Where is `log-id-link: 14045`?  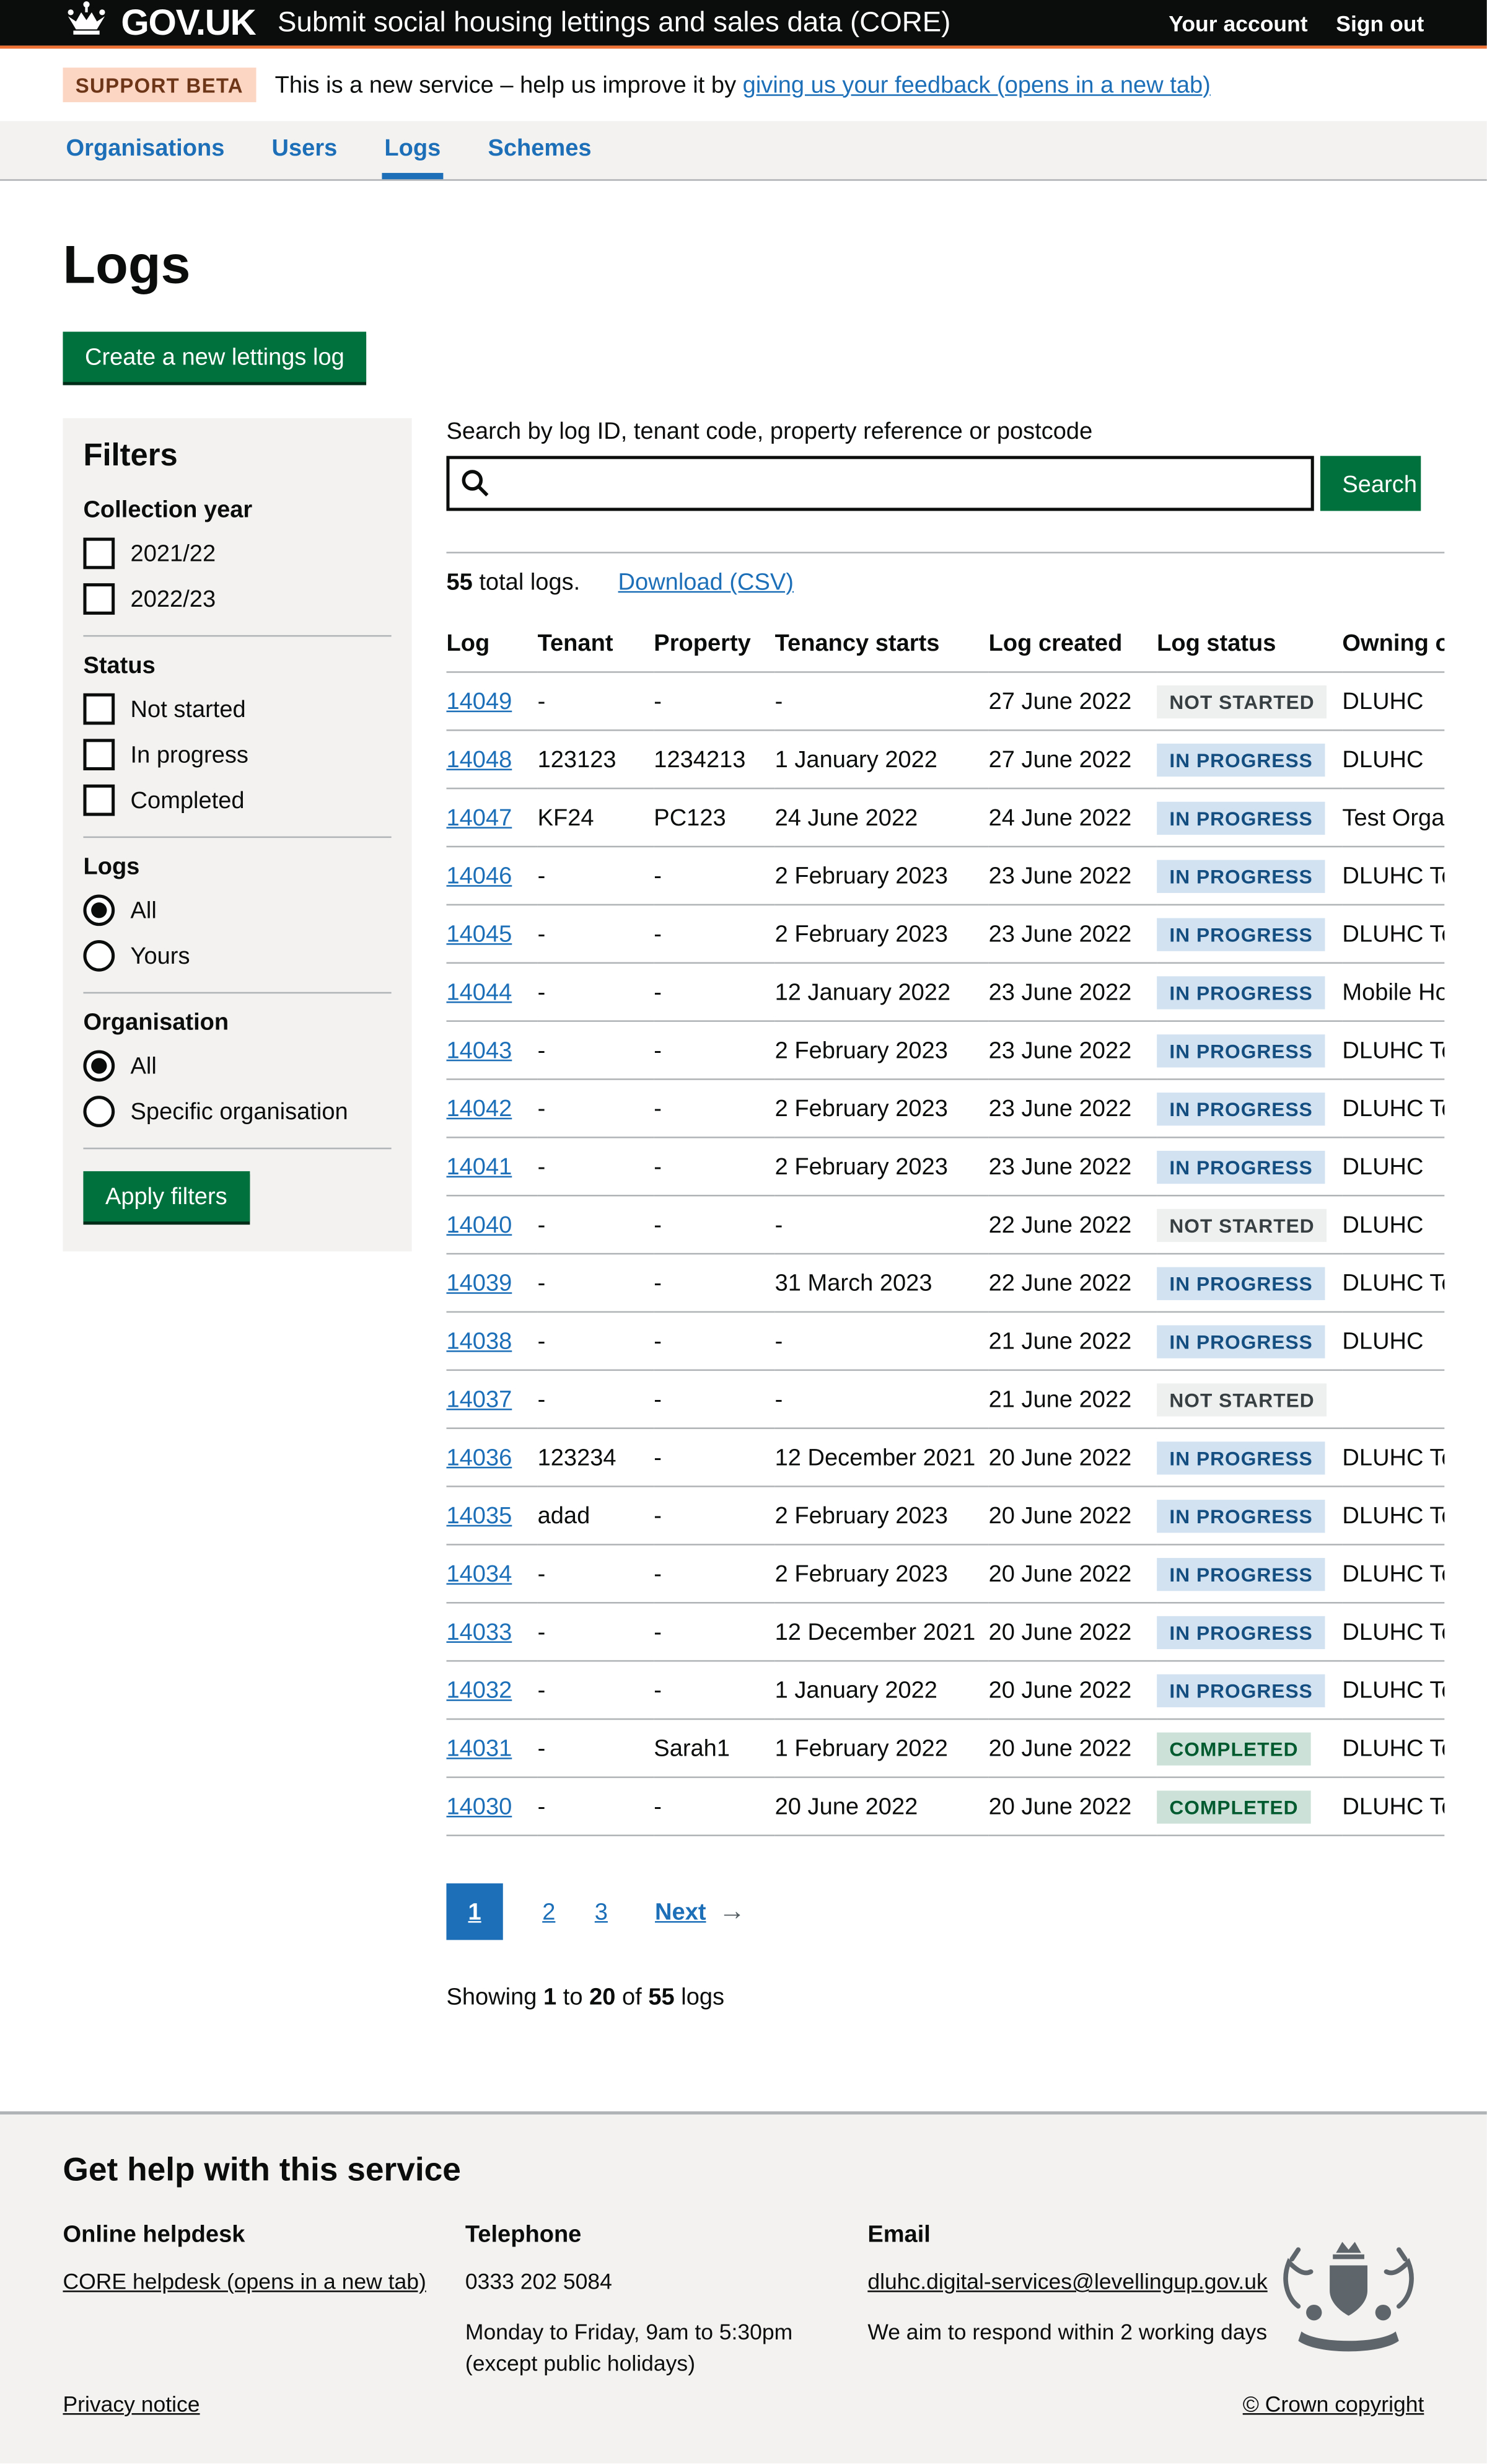
log-id-link: 14045 is located at coordinates (479, 934).